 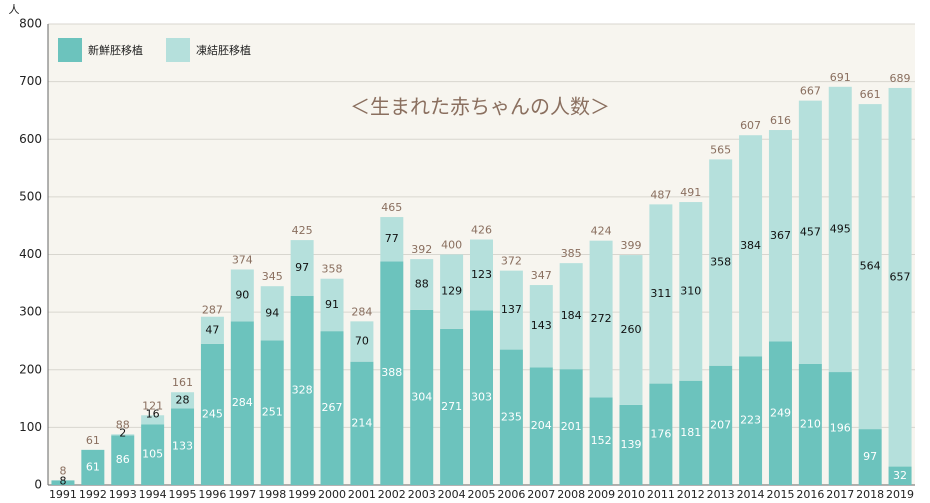 What do you see at coordinates (392, 238) in the screenshot?
I see `value-label: 77` at bounding box center [392, 238].